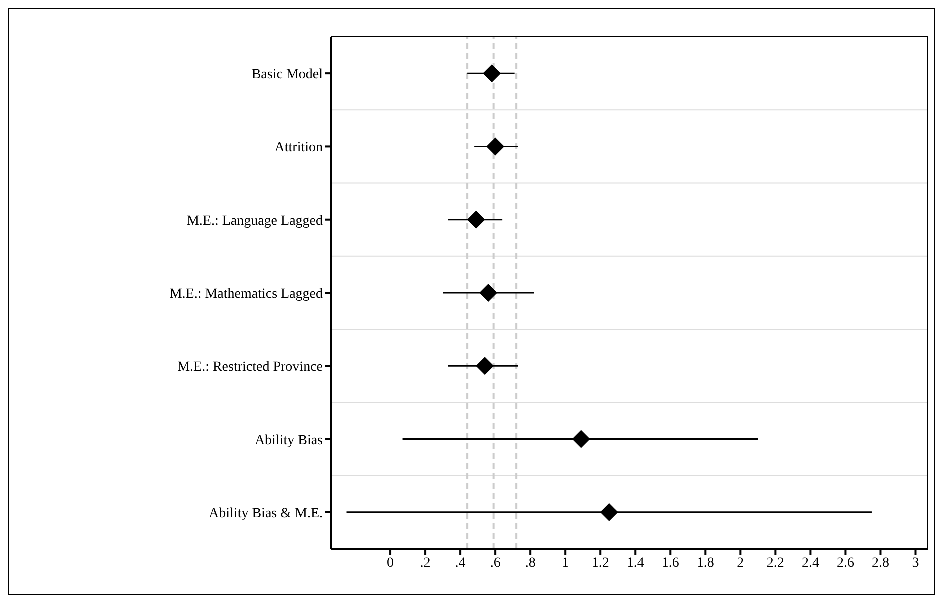 The image size is (945, 603). What do you see at coordinates (460, 563) in the screenshot?
I see `x-tick-label: .4` at bounding box center [460, 563].